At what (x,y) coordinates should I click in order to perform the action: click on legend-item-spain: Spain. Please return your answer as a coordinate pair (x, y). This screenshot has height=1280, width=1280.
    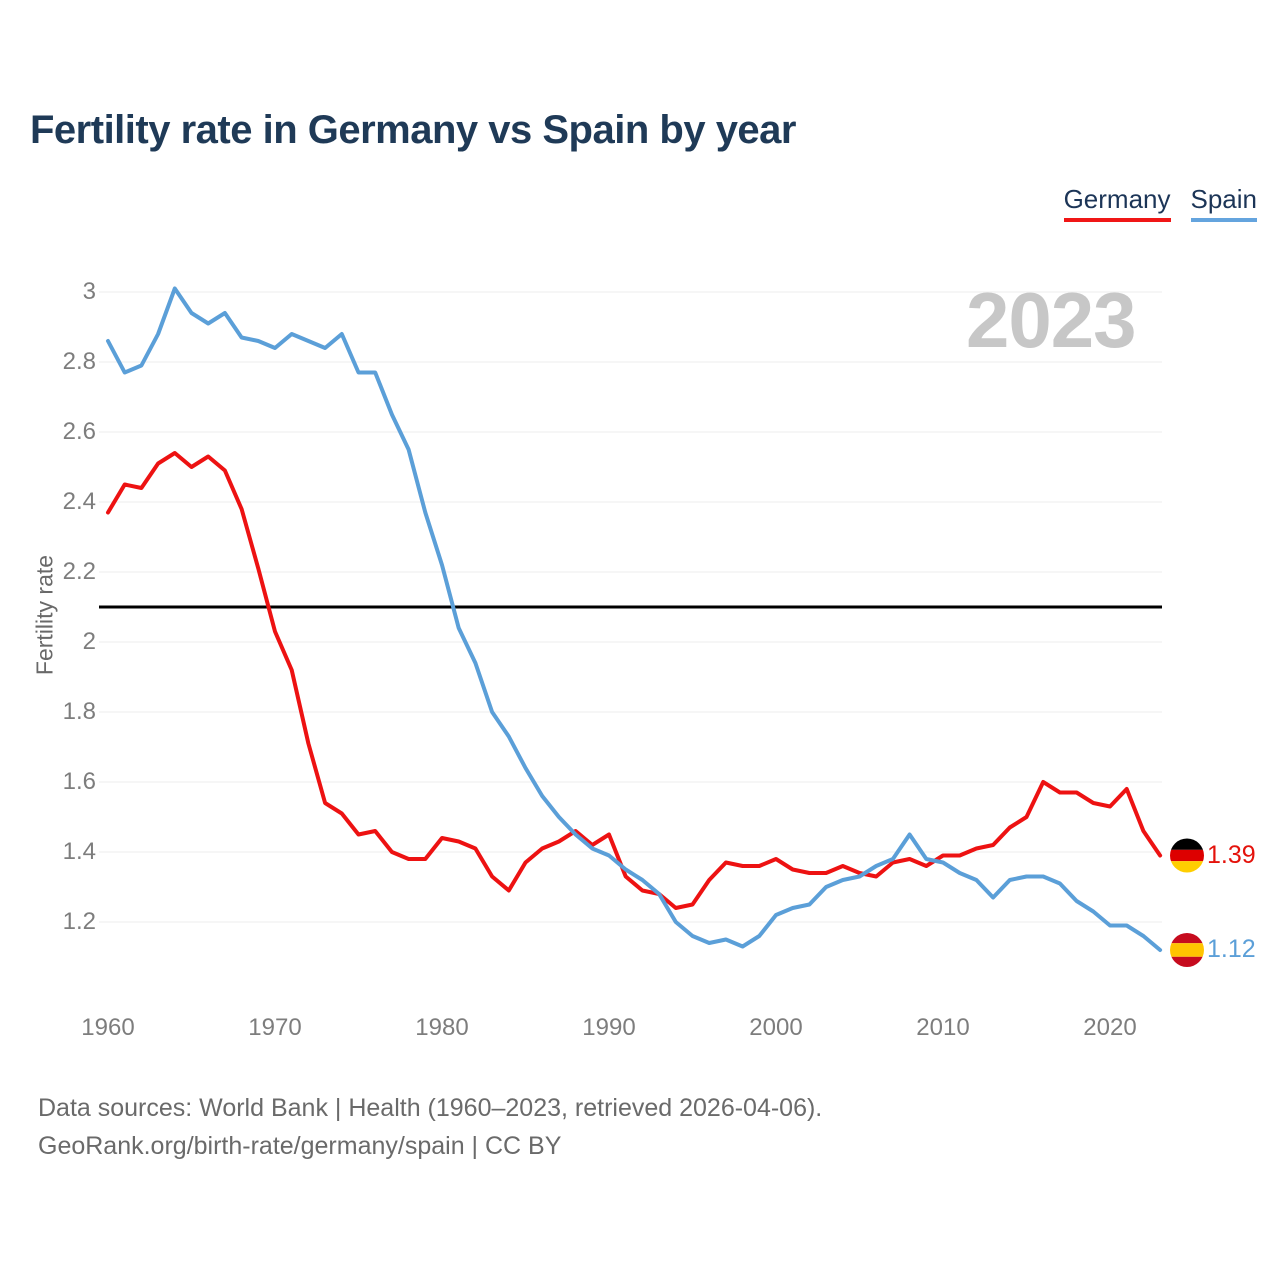
    Looking at the image, I should click on (1223, 203).